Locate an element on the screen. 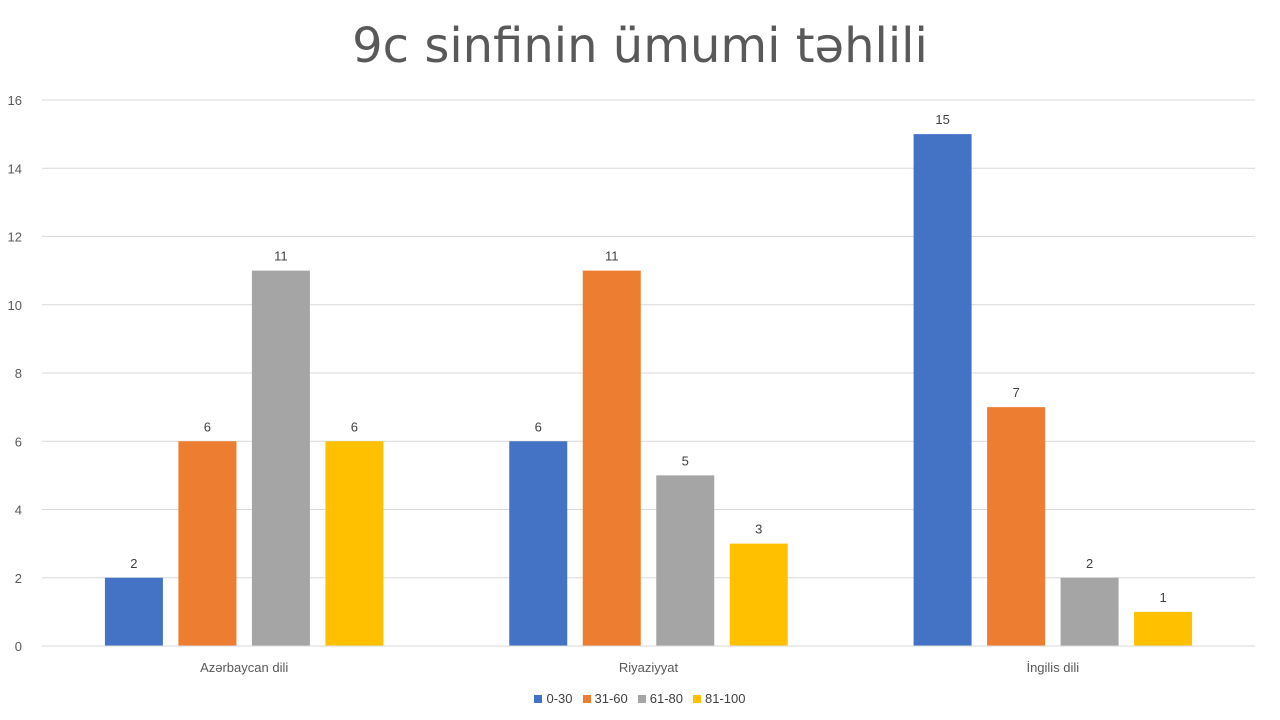 The width and height of the screenshot is (1280, 720). data-label: 3 is located at coordinates (758, 529).